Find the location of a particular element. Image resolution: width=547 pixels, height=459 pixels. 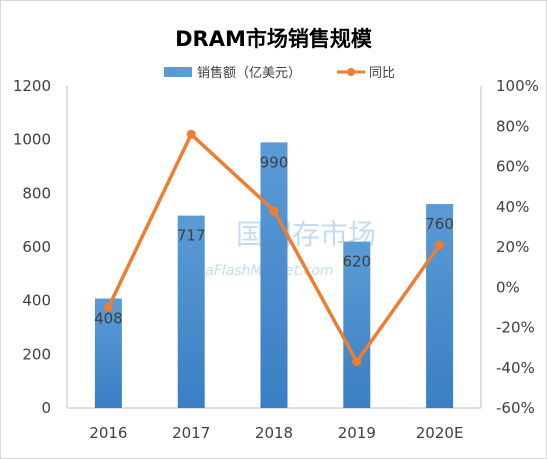

x-axis-tick: 2016 is located at coordinates (108, 433).